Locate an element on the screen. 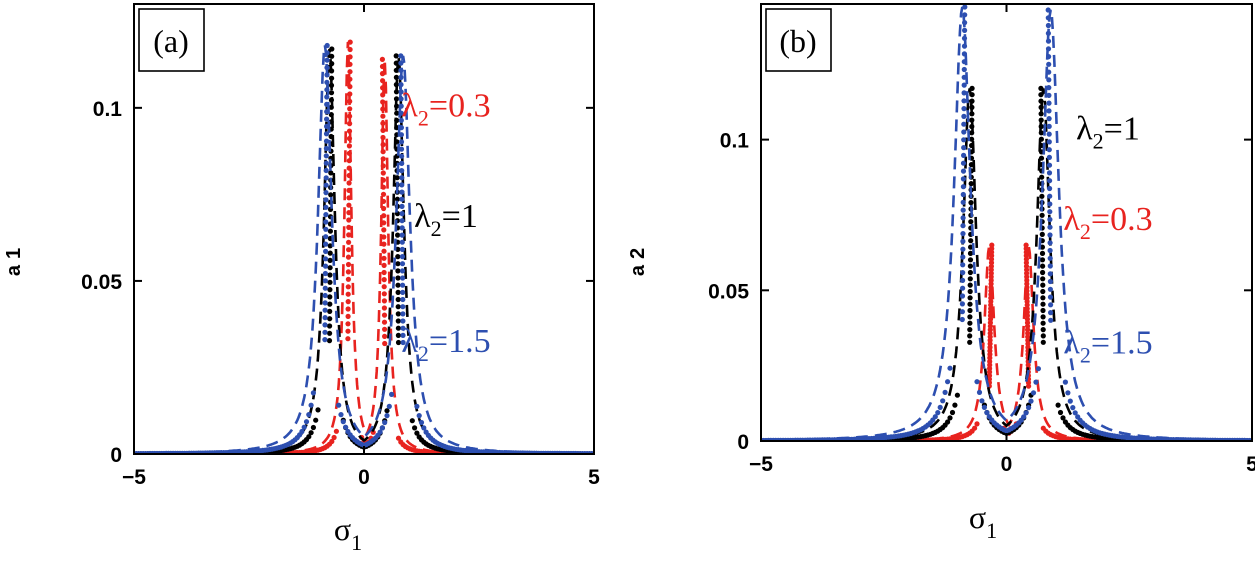  y-tick-label: 0 is located at coordinates (743, 442).